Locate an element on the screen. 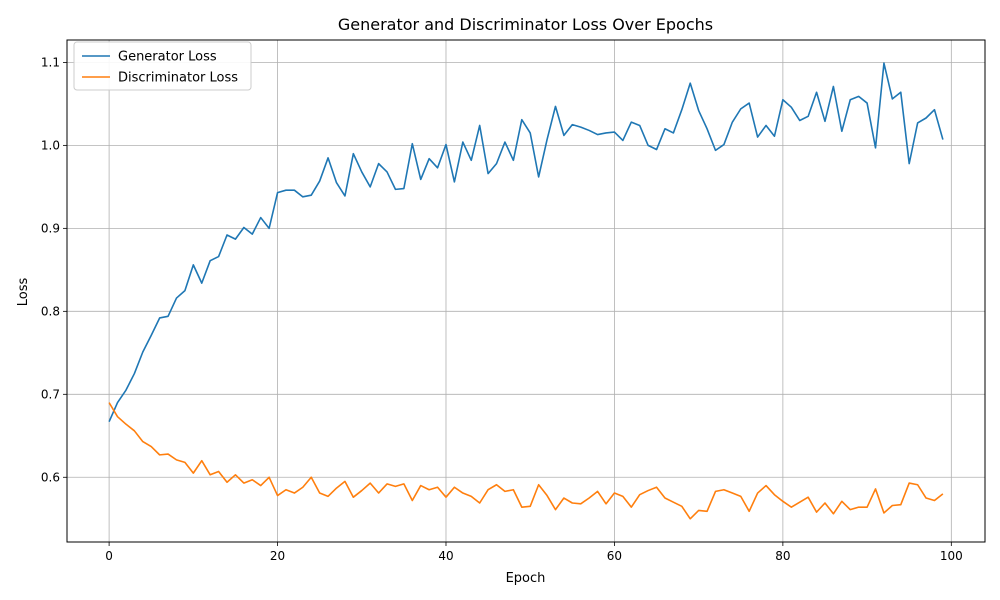 The height and width of the screenshot is (600, 1000). x-tick-label: 80 is located at coordinates (782, 556).